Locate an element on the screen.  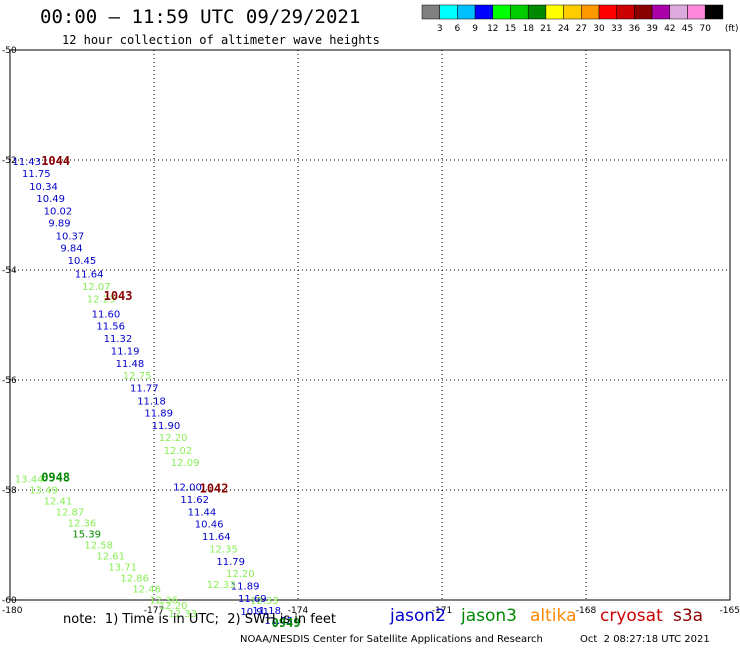
colorbar-label: 3 is located at coordinates (440, 29).